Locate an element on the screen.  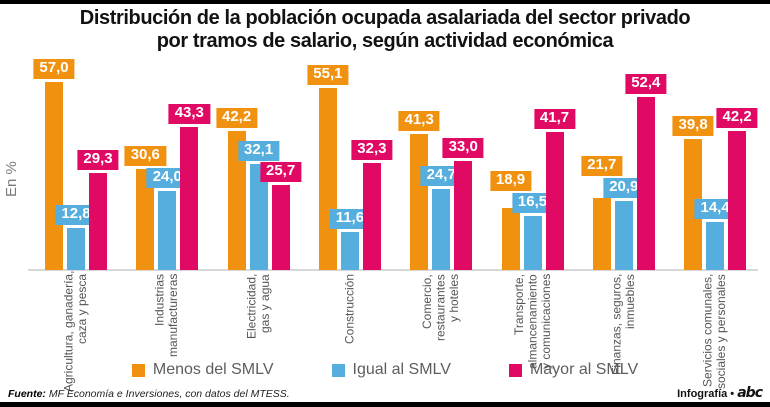
bar-value-label-menos-del-smlv-1: 30,6 is located at coordinates (145, 156).